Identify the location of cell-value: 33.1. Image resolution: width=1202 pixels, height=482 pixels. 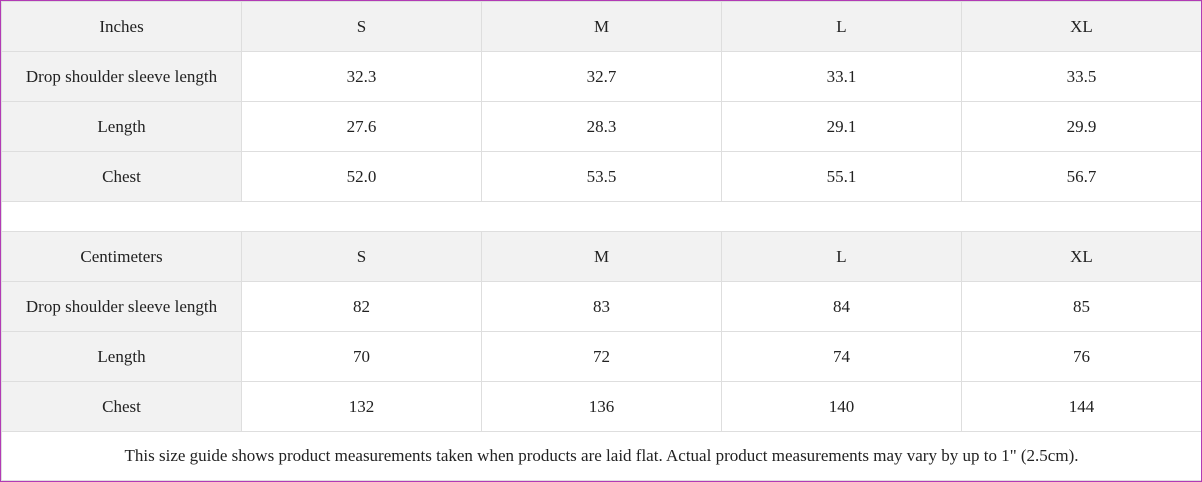
(841, 76).